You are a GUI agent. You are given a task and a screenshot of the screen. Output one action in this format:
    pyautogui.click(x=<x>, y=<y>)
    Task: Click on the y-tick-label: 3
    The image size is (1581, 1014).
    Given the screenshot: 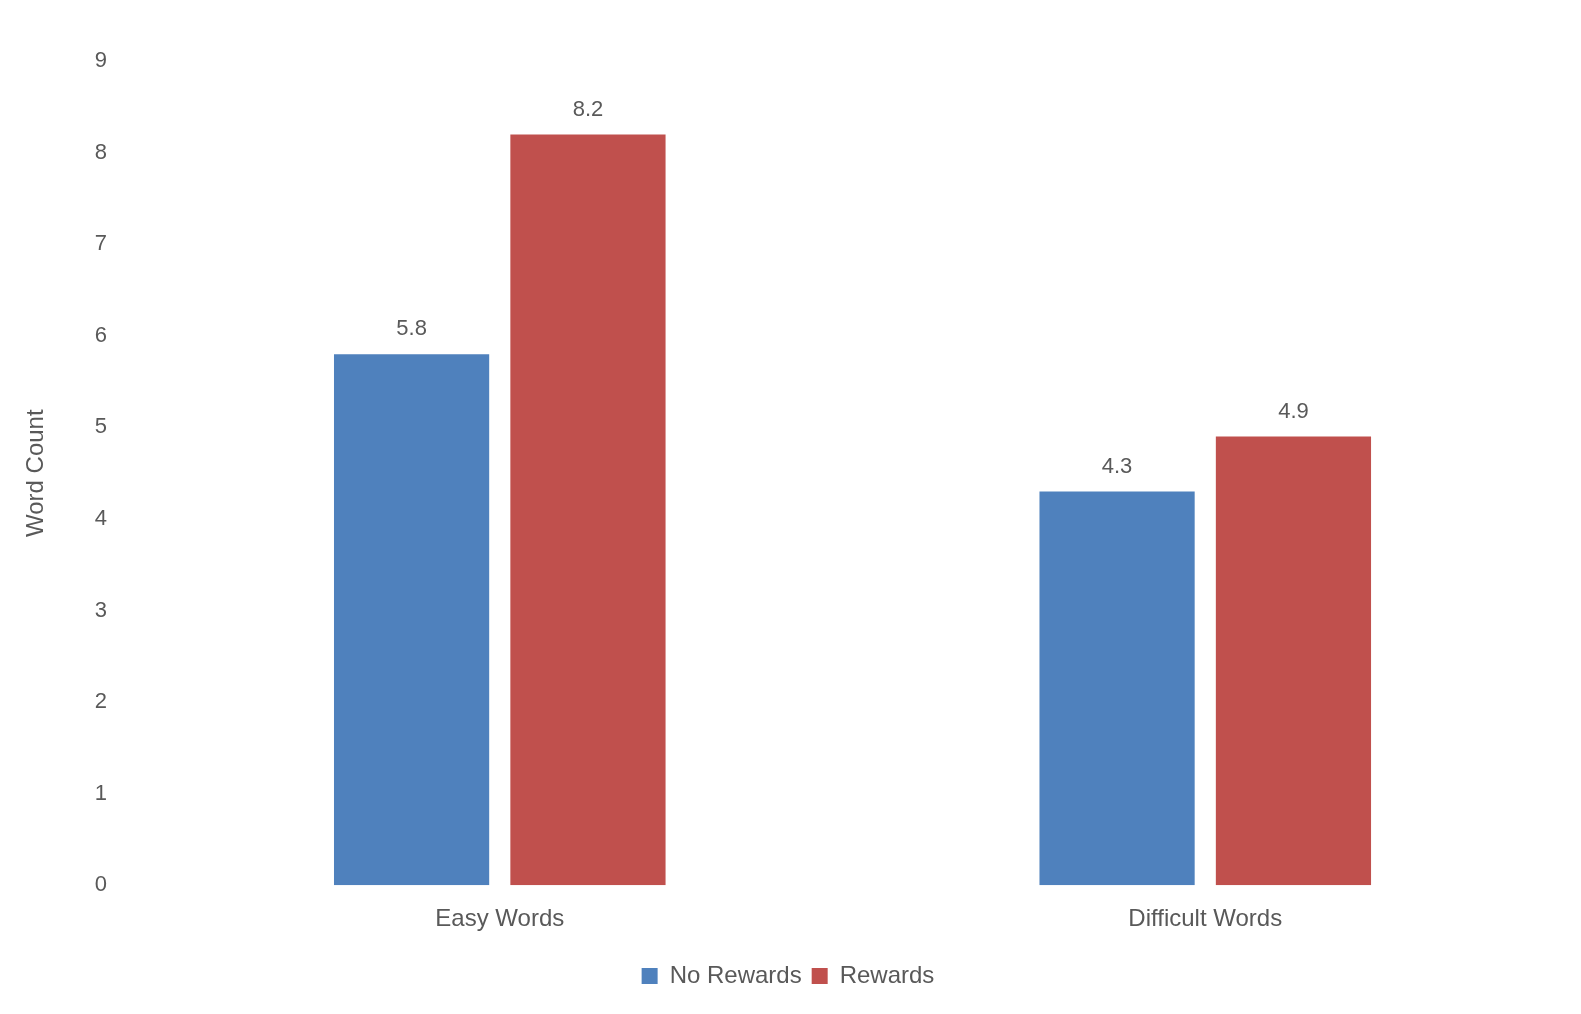 What is the action you would take?
    pyautogui.click(x=101, y=609)
    